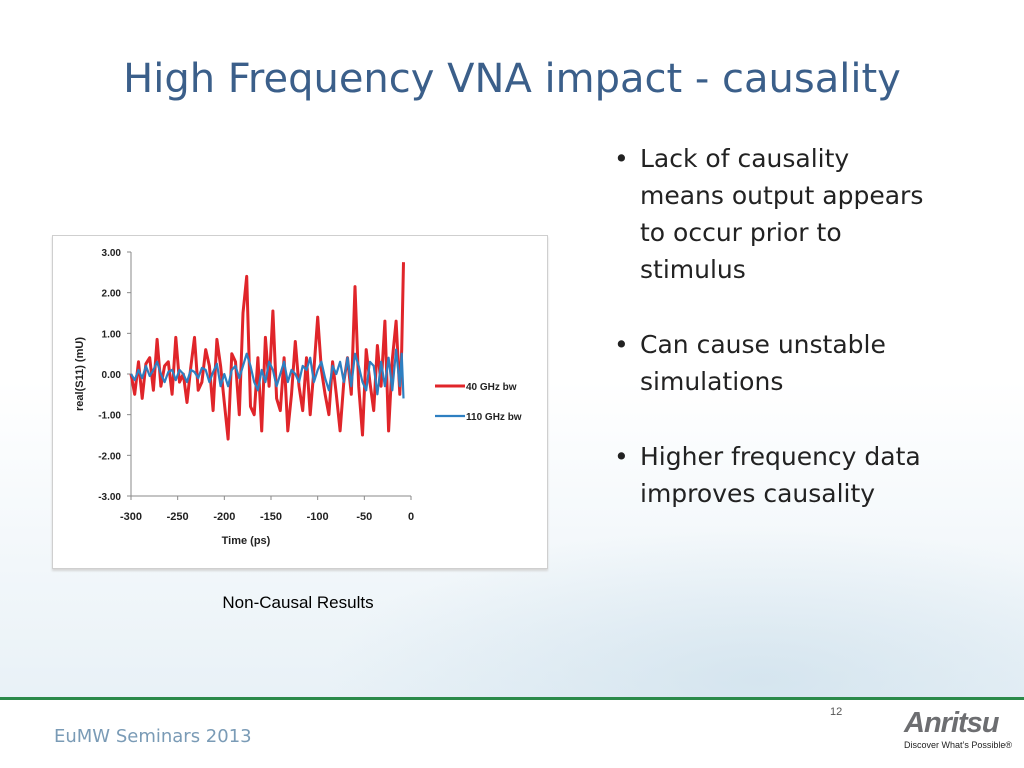  What do you see at coordinates (952, 723) in the screenshot?
I see `logo-wordmark: Anritsu` at bounding box center [952, 723].